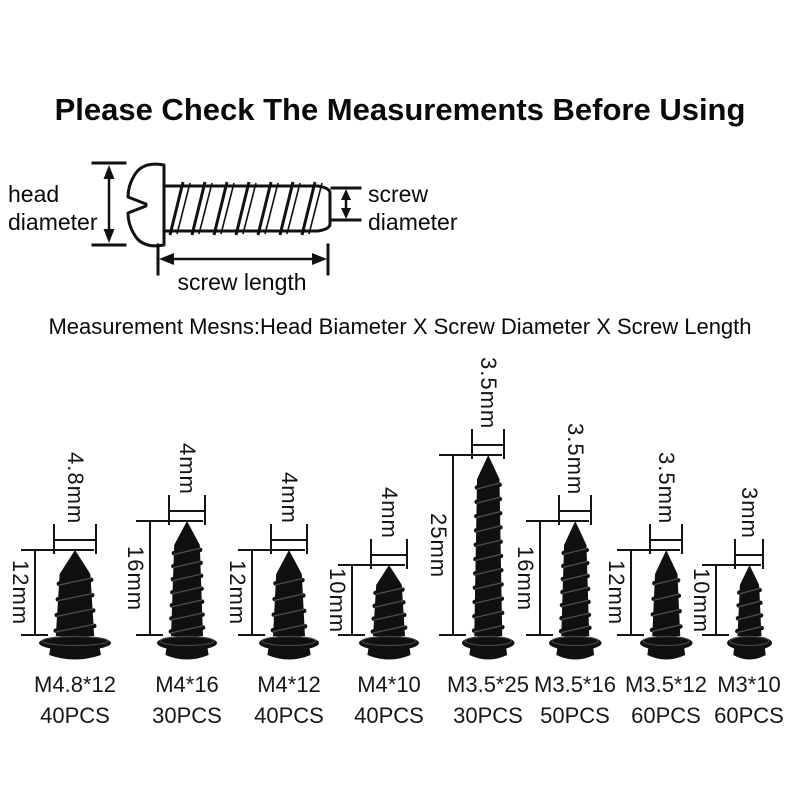 The height and width of the screenshot is (800, 800). What do you see at coordinates (187, 684) in the screenshot?
I see `screw-model-label: M4*16` at bounding box center [187, 684].